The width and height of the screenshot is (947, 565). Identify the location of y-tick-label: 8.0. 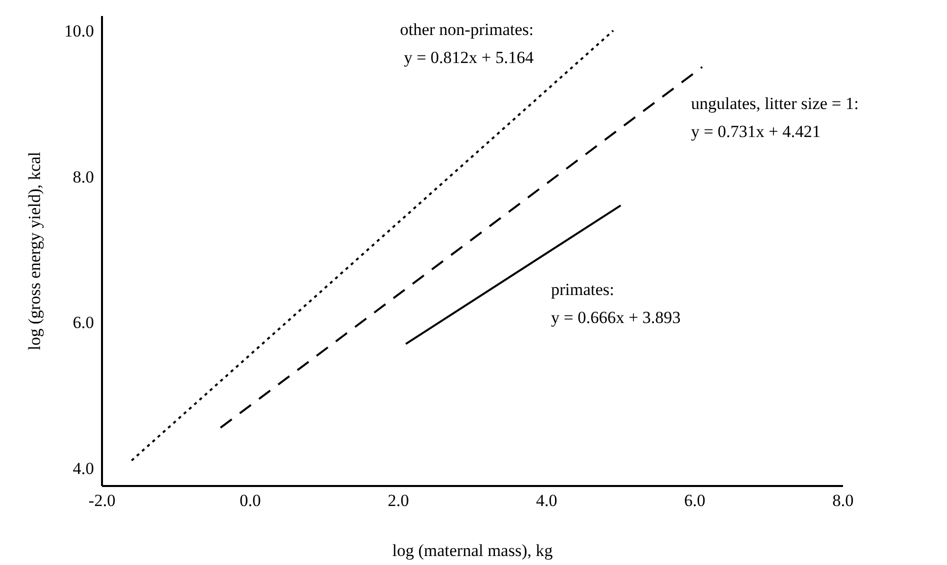
(83, 176).